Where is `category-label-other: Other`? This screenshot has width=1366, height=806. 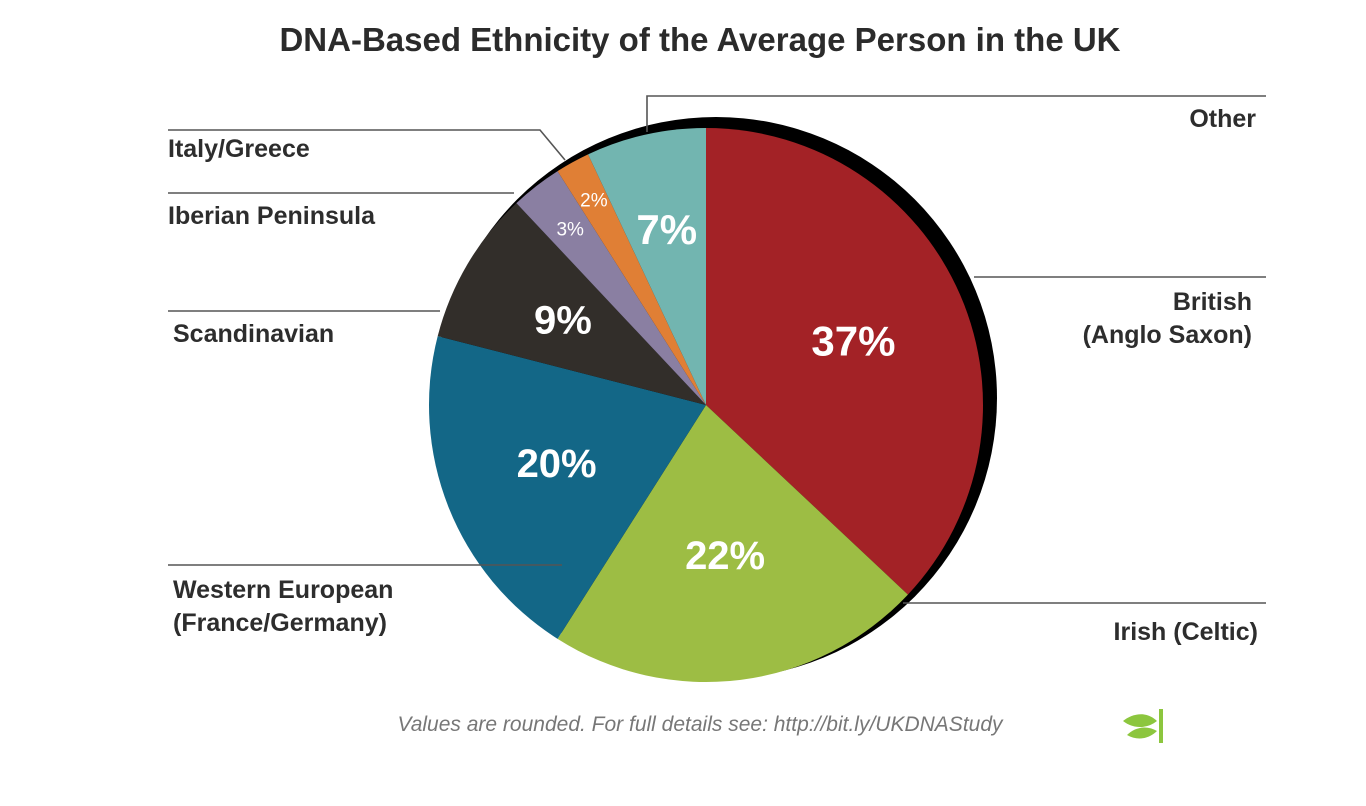 category-label-other: Other is located at coordinates (1222, 119).